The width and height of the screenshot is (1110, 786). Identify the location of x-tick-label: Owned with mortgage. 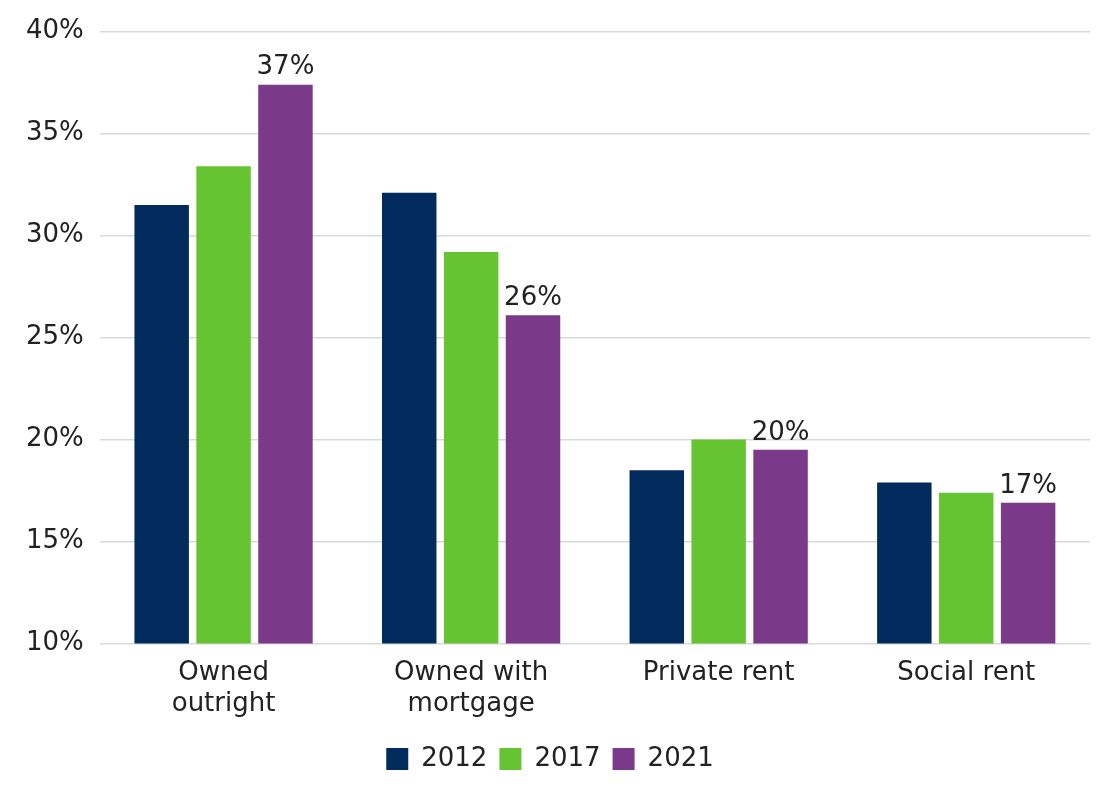
(471, 686).